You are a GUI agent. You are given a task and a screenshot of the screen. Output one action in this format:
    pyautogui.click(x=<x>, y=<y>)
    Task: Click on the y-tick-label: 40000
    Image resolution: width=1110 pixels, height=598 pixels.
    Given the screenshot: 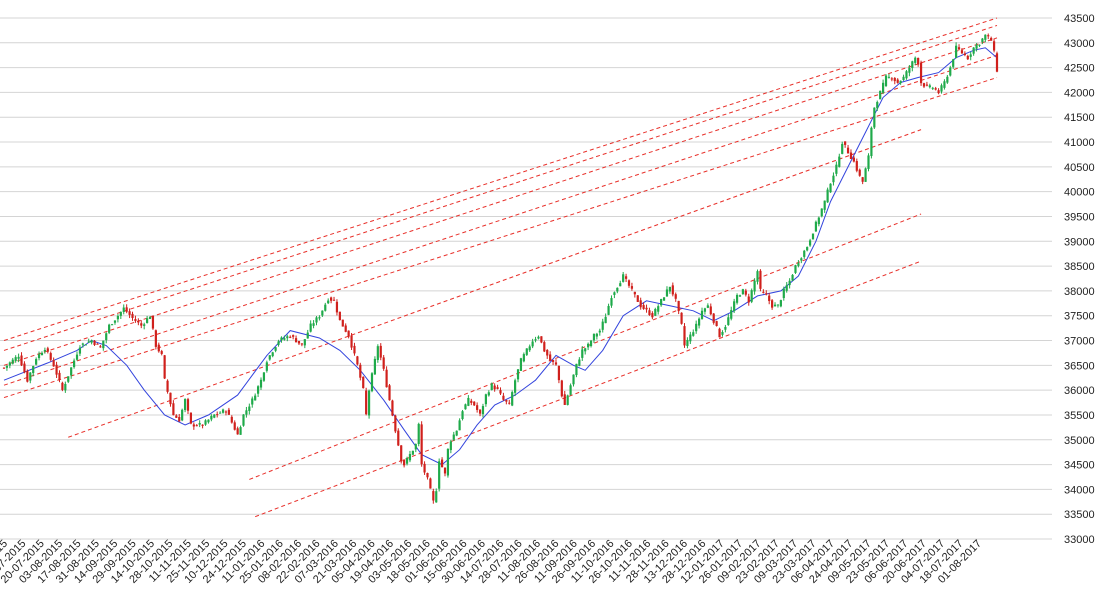 What is the action you would take?
    pyautogui.click(x=1079, y=193)
    